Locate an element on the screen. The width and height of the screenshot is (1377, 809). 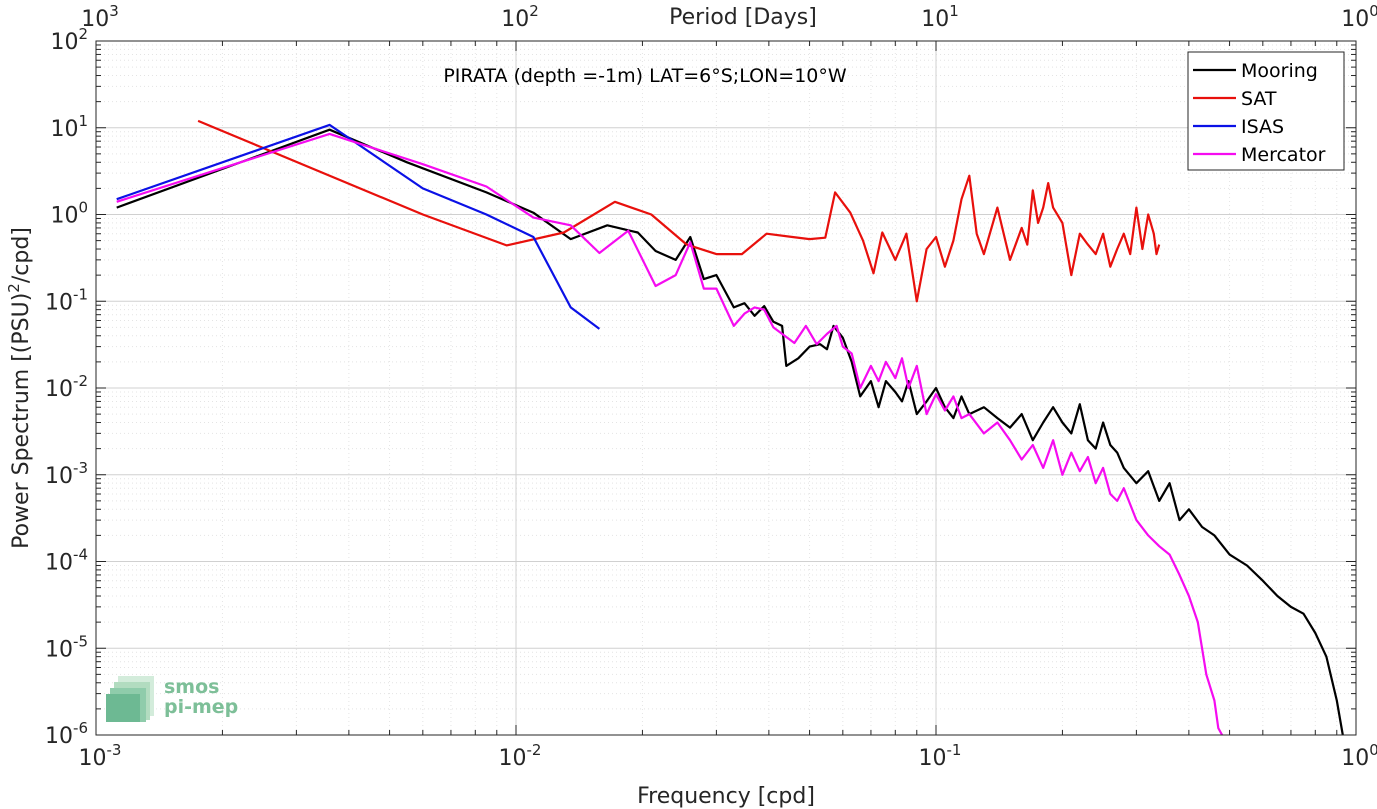
y-tick-label: 10⁻¹ is located at coordinates (66, 300).